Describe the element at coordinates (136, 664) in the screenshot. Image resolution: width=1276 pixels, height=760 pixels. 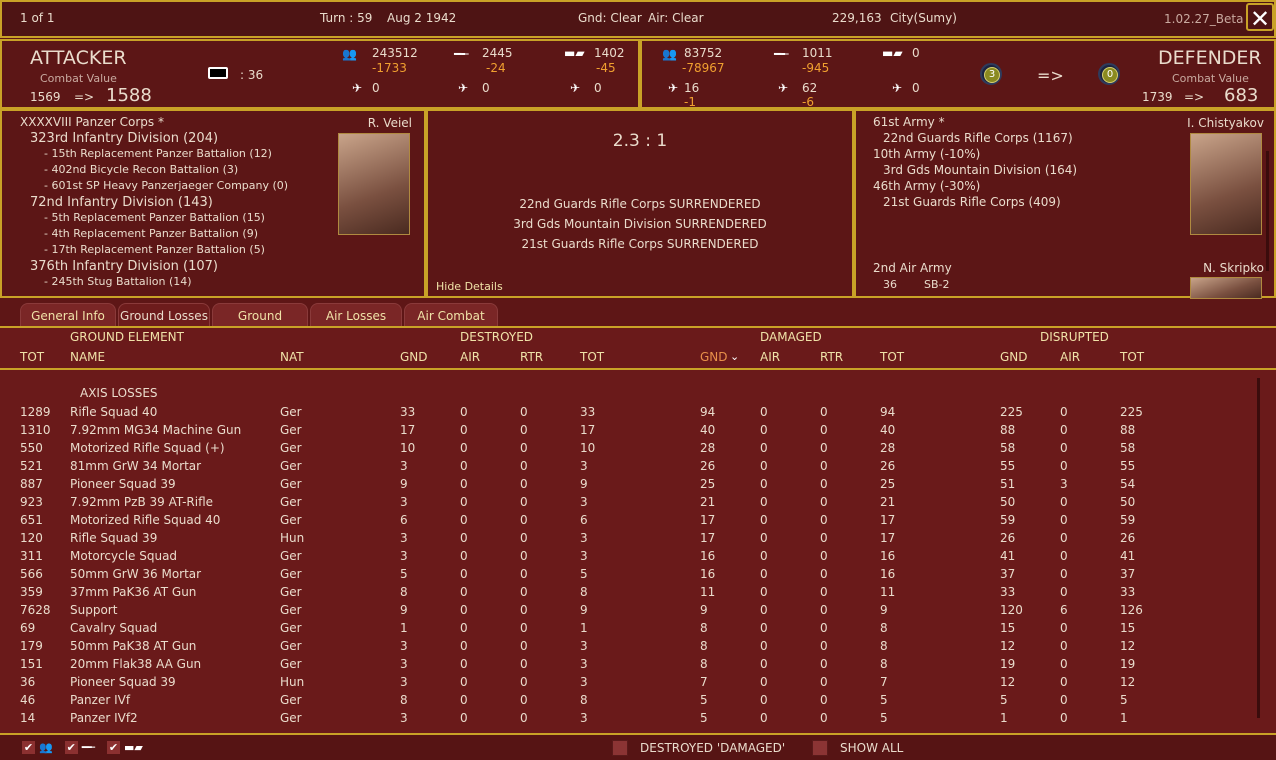
I see `element-name: 20mm Flak38 AA Gun` at that location.